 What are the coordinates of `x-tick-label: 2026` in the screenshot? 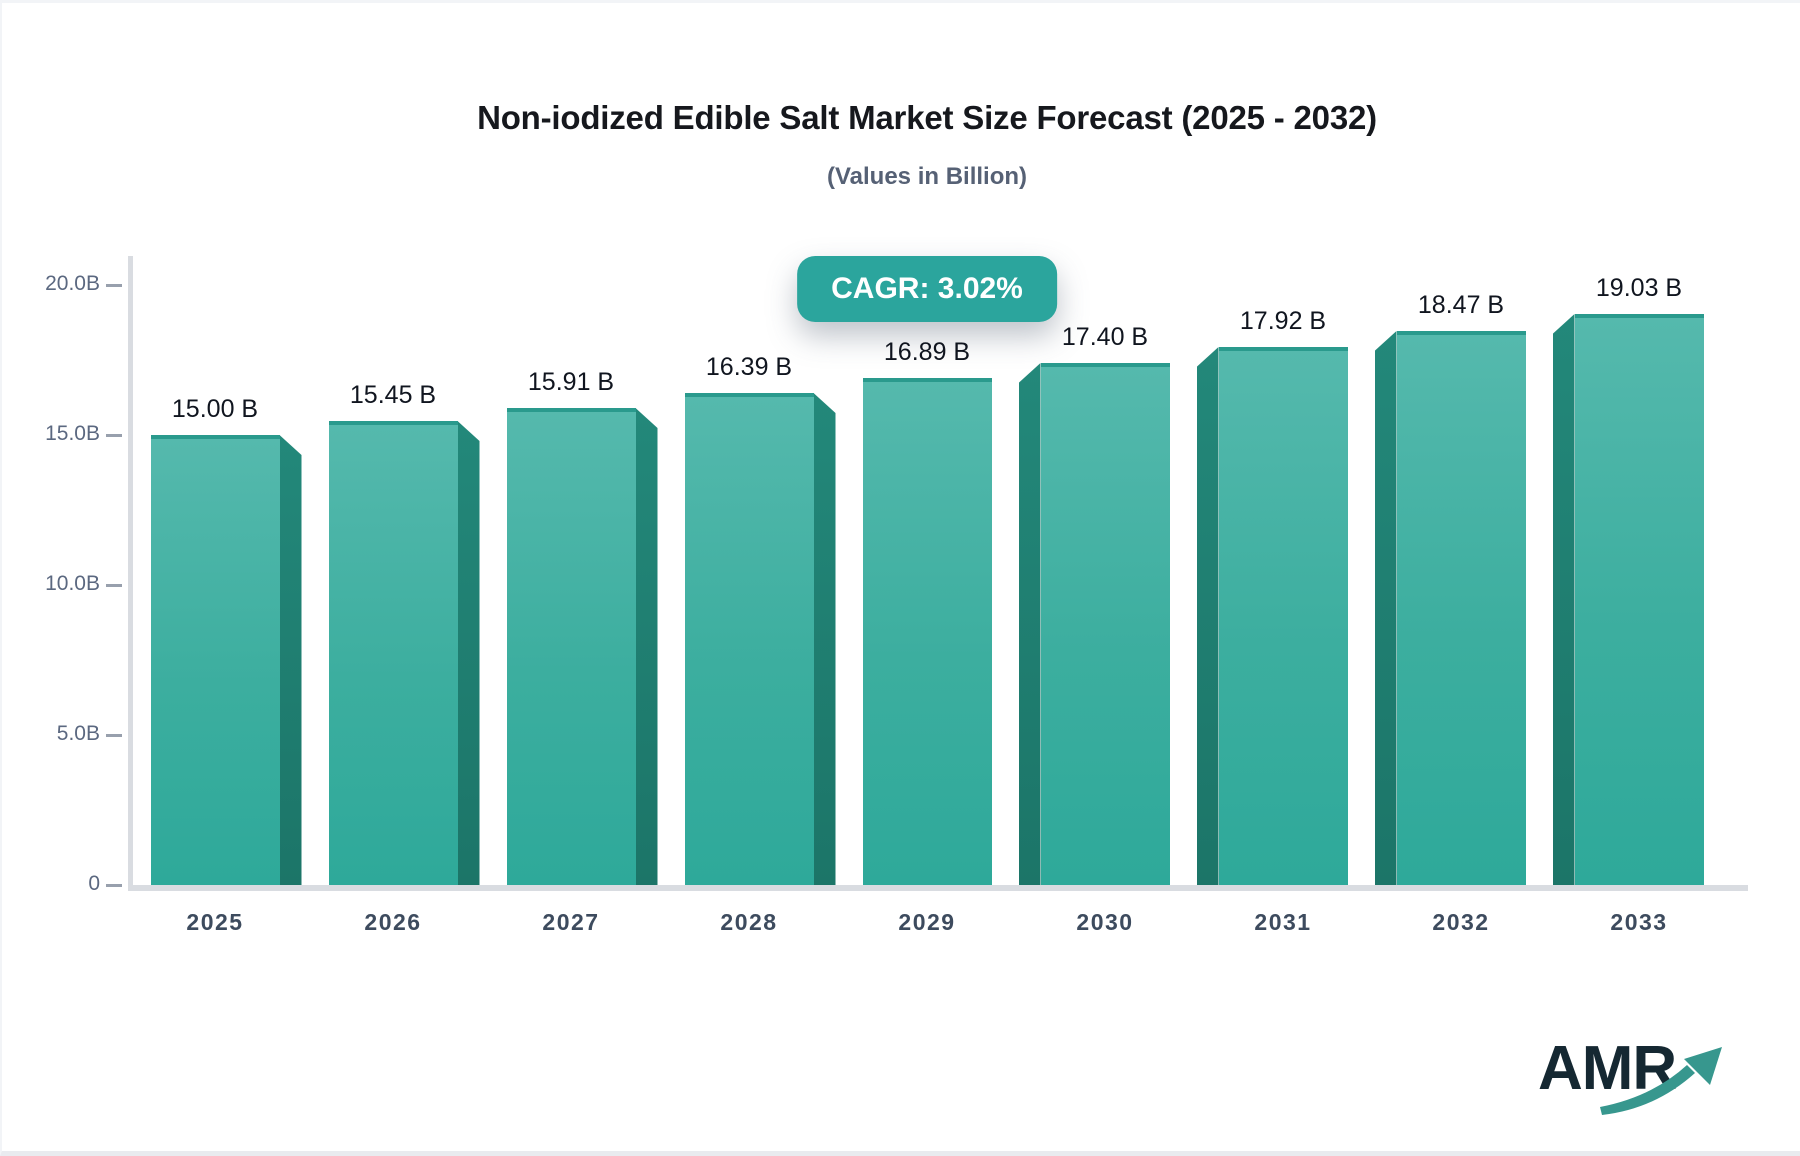 It's located at (393, 922).